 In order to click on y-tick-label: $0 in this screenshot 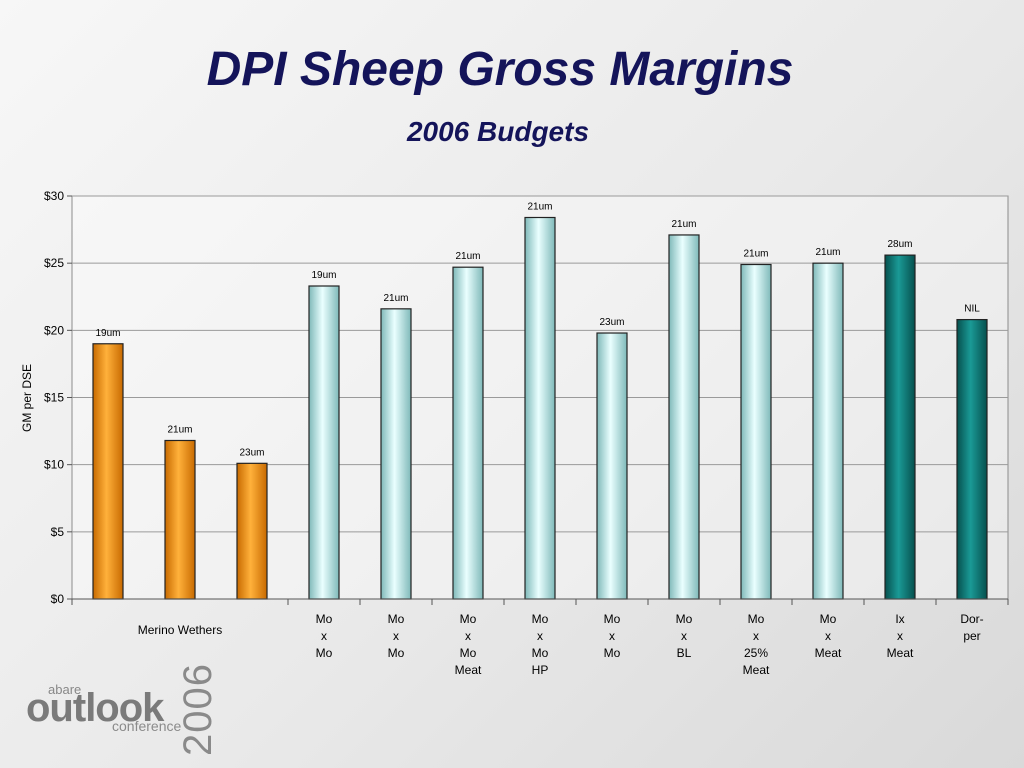, I will do `click(58, 599)`.